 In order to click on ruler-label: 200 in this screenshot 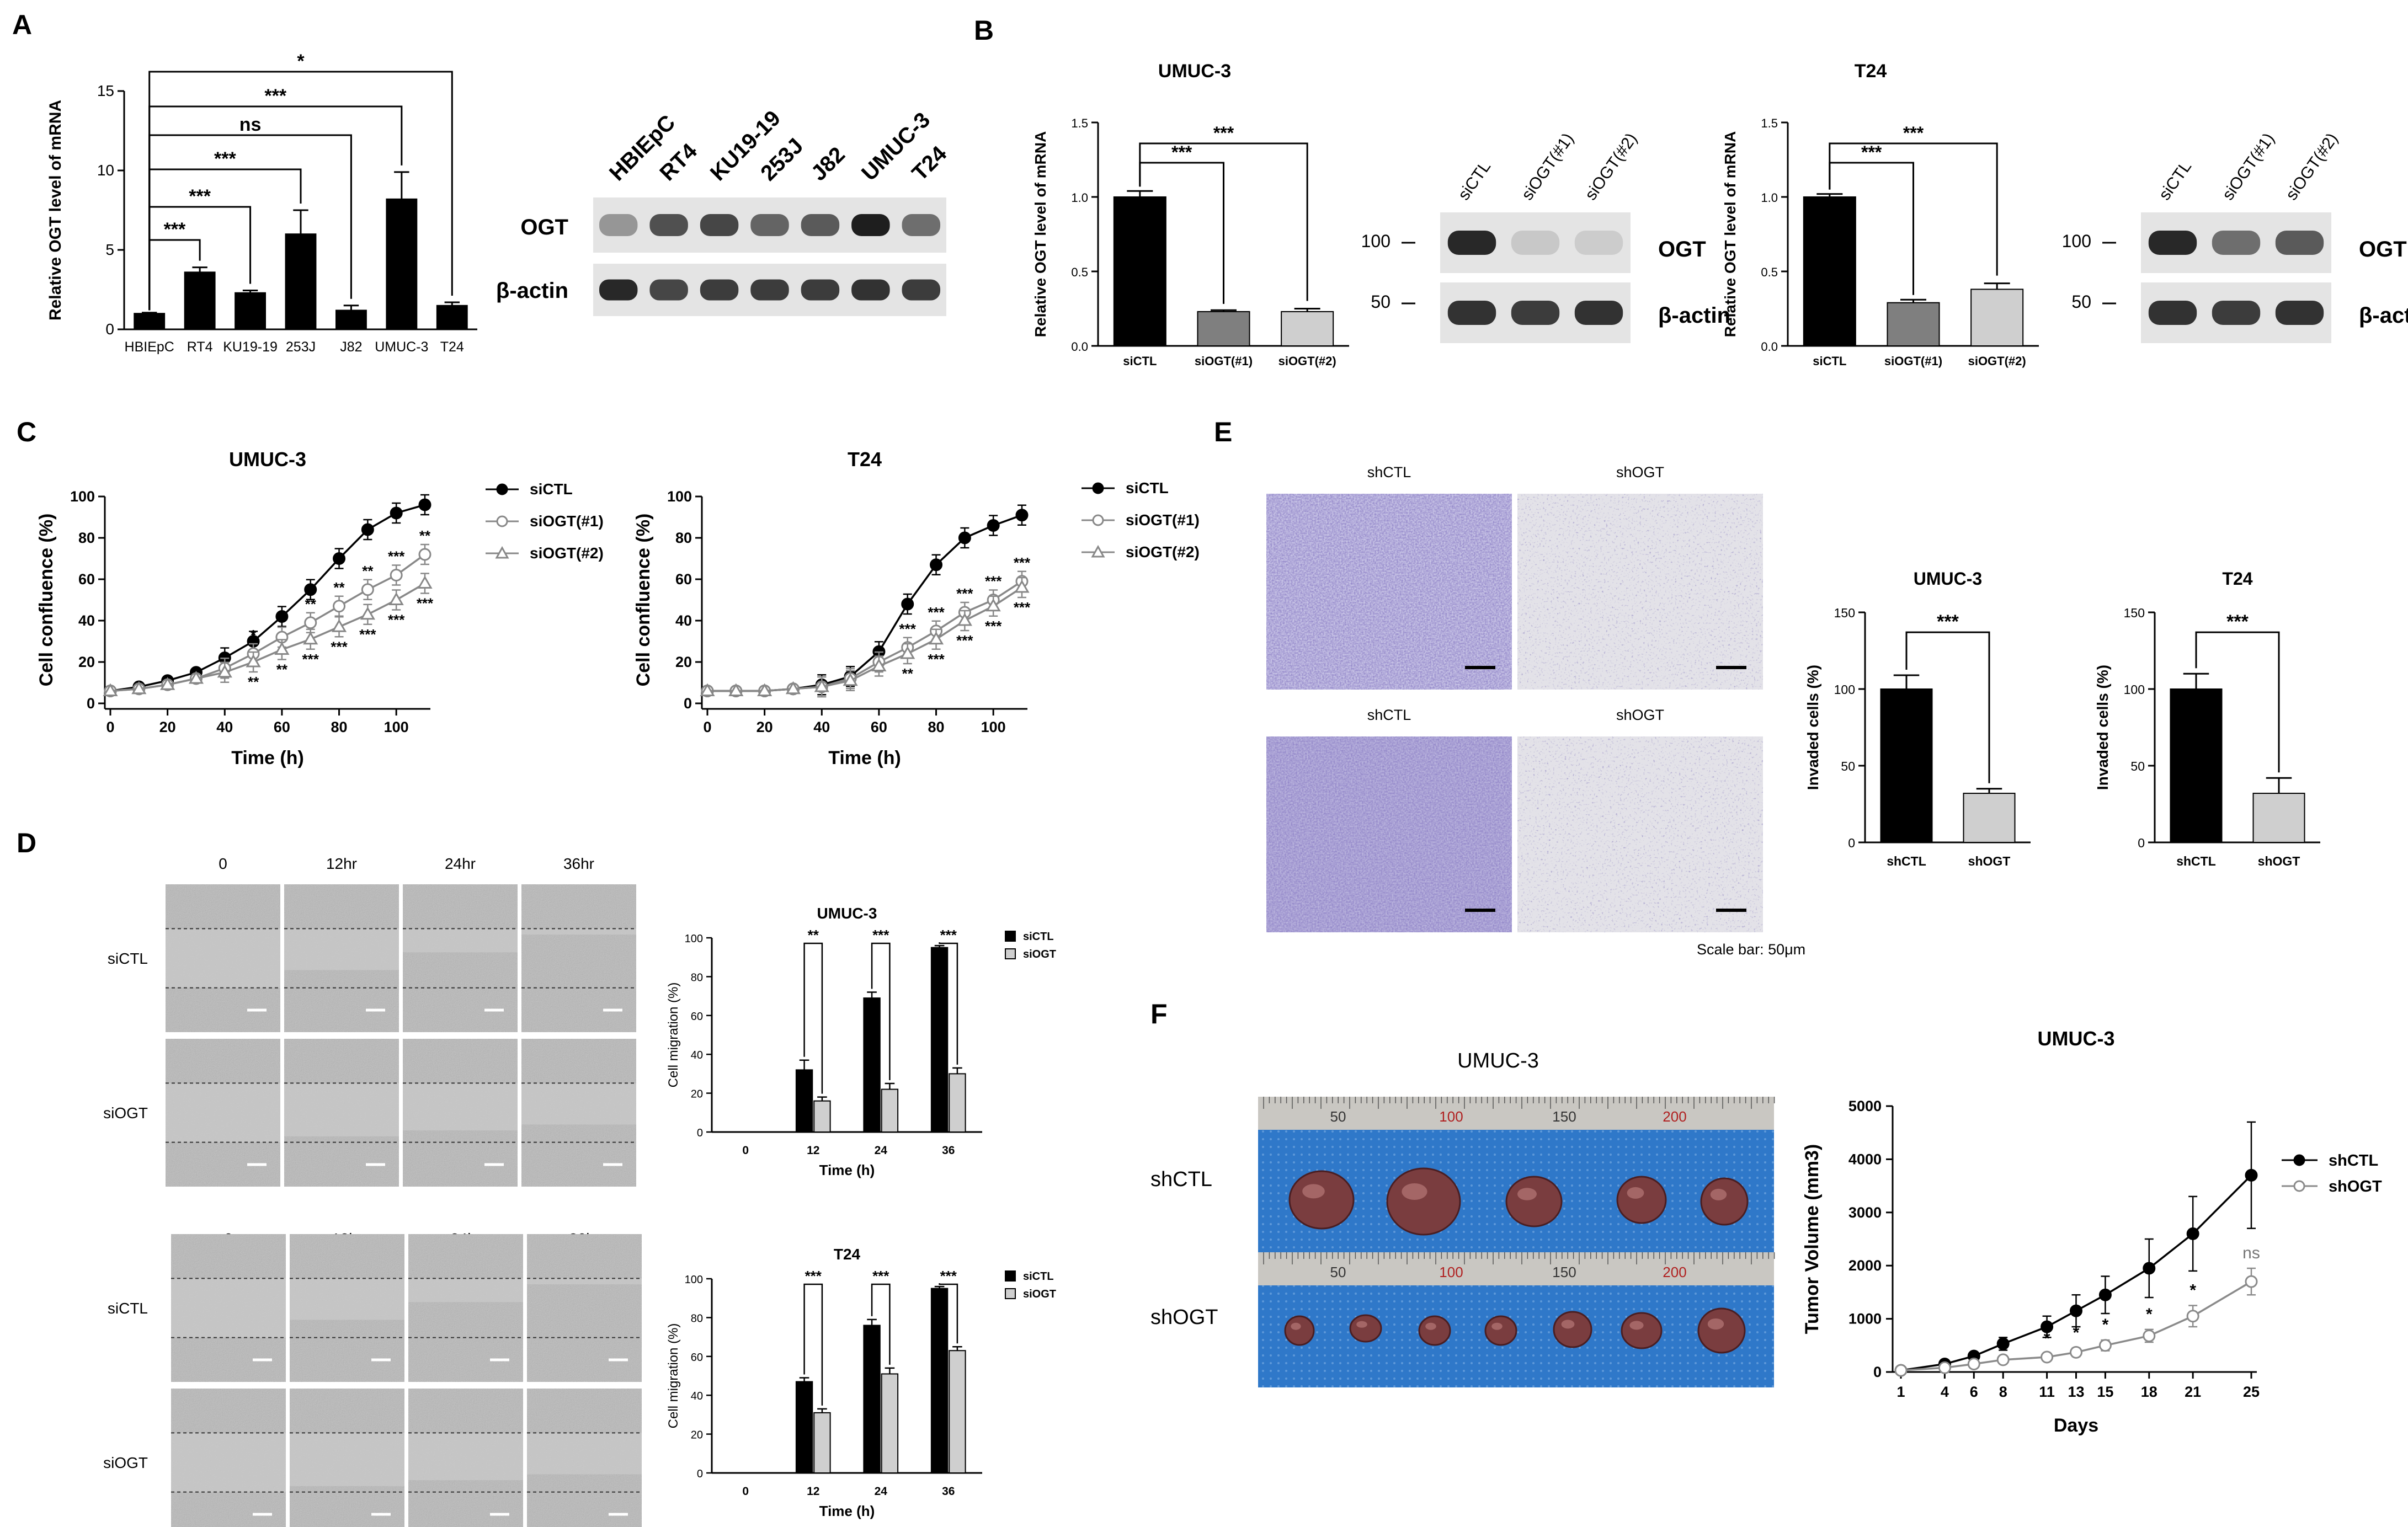, I will do `click(1674, 1272)`.